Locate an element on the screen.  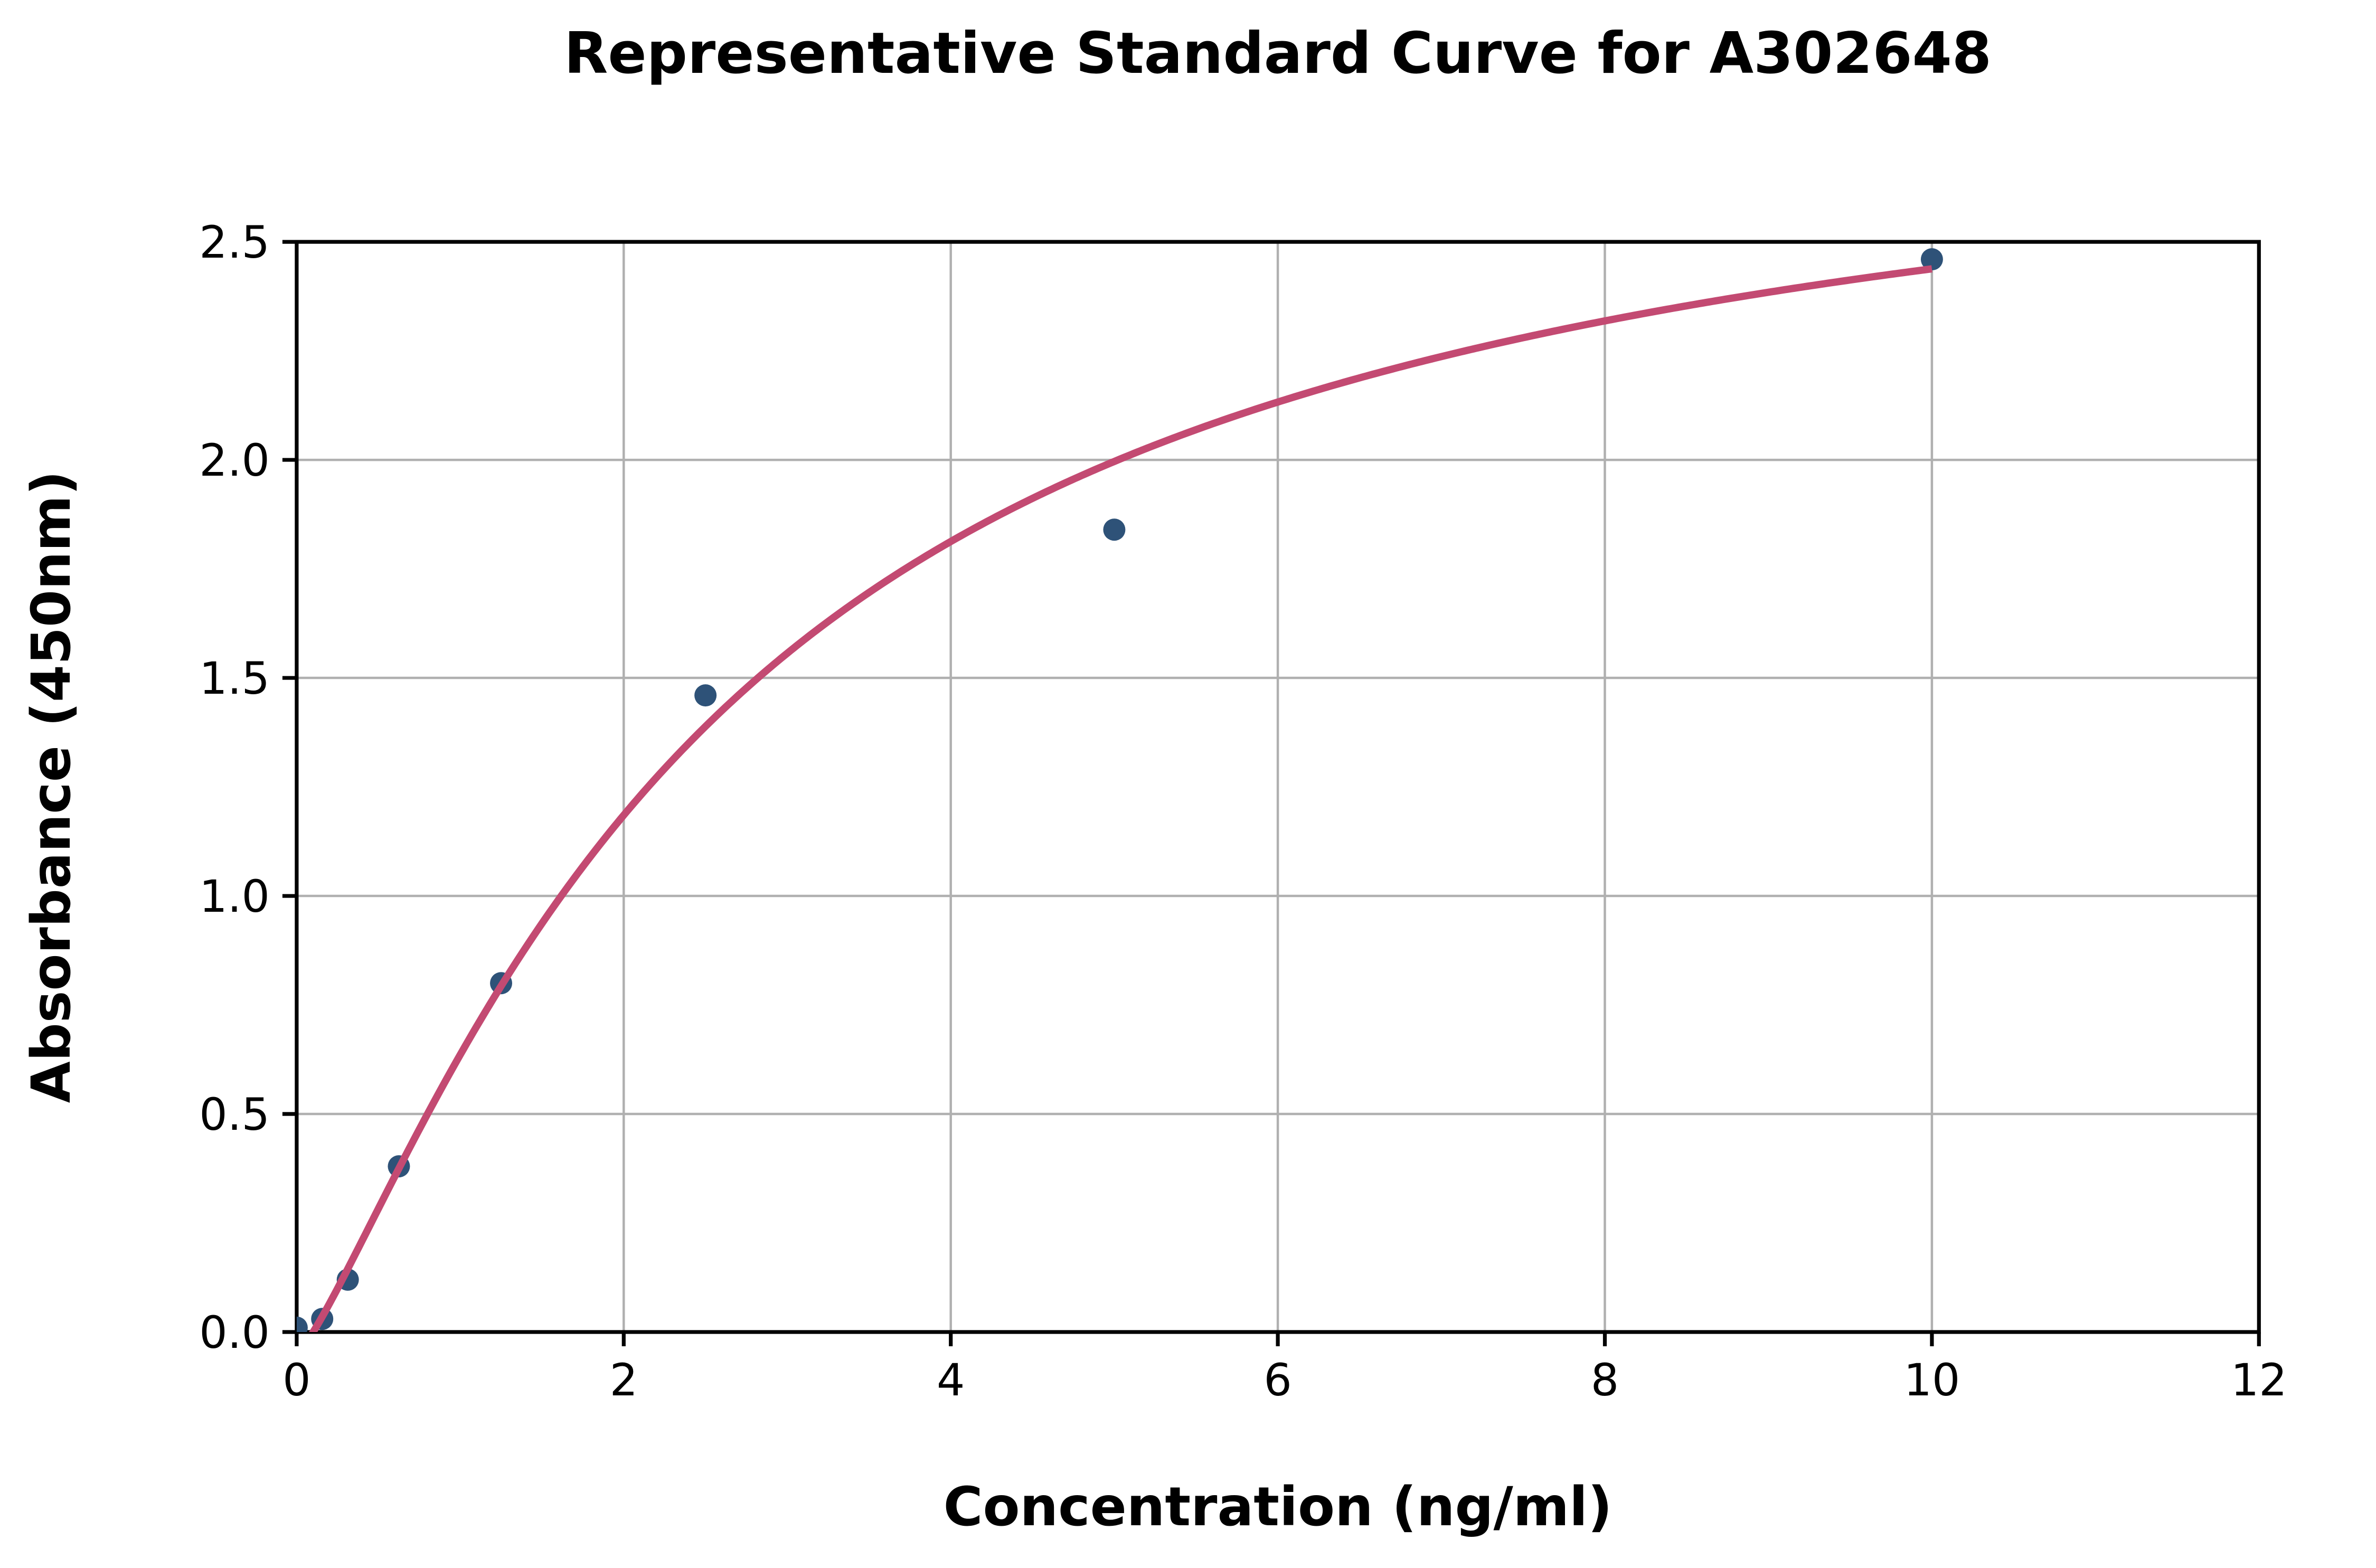
y-tick-label: 0.0 is located at coordinates (234, 1333).